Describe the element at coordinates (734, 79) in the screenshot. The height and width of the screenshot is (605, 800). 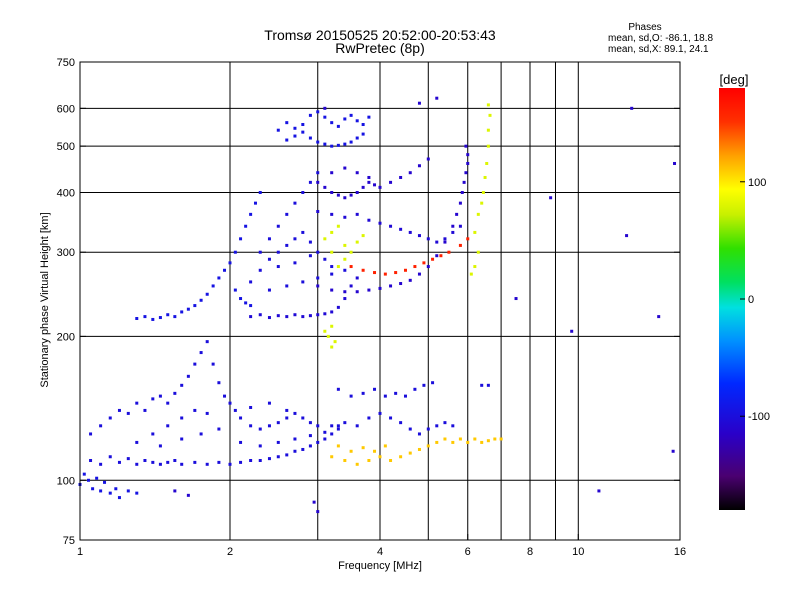
I see `colorbar-label: [deg]` at that location.